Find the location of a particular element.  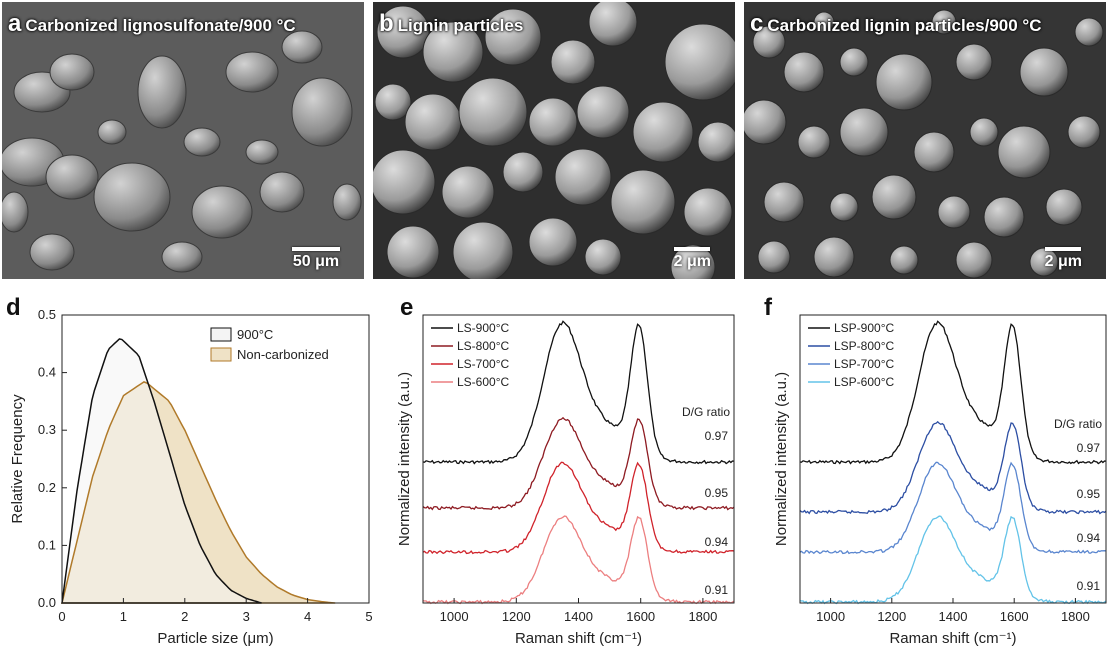

line-non-carbonized is located at coordinates (198, 492).